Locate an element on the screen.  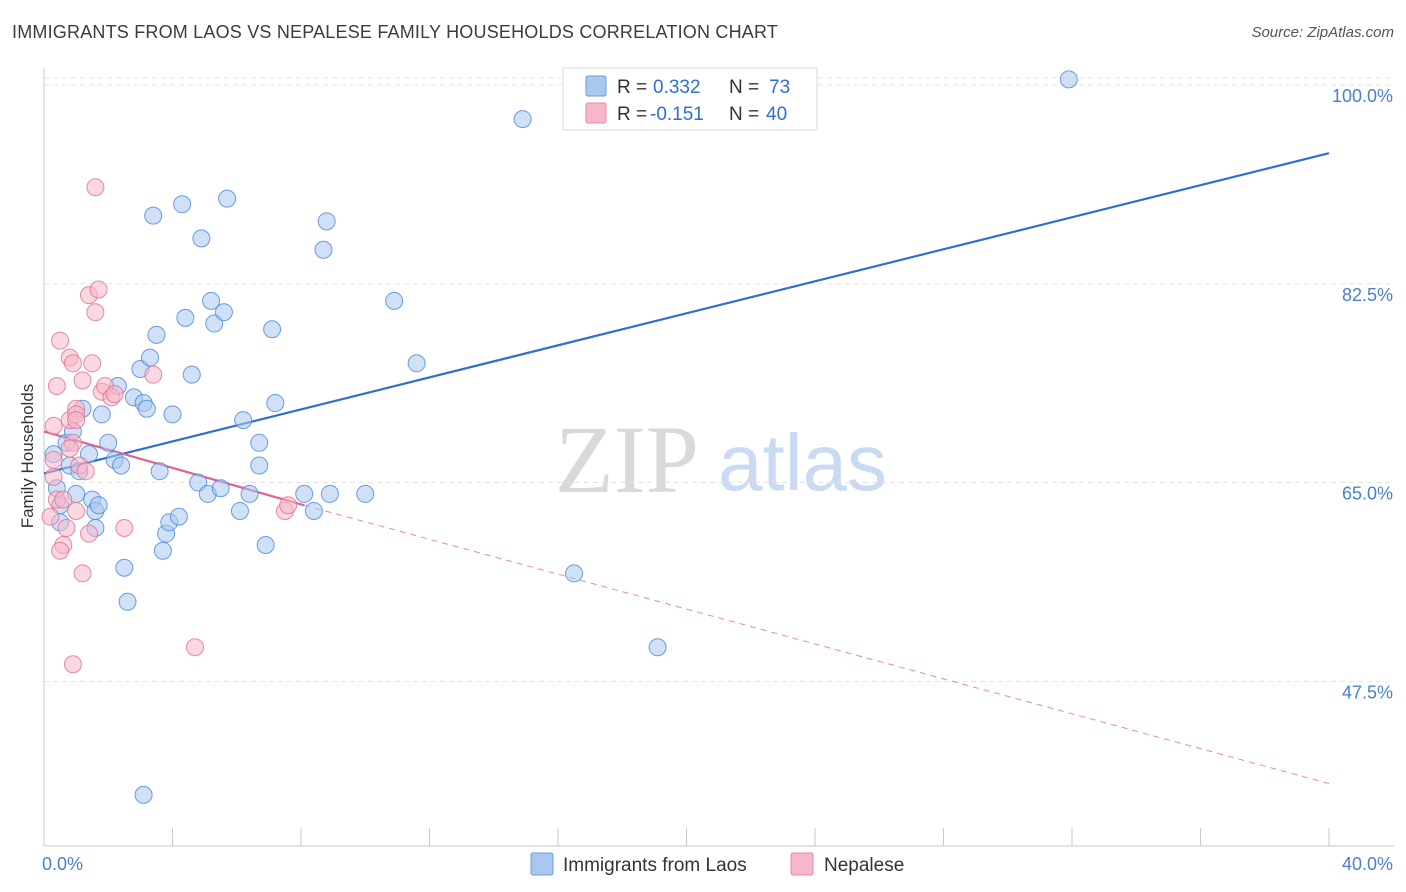
legend-bottom: Immigrants from Laos Nepalese is located at coordinates (717, 864).